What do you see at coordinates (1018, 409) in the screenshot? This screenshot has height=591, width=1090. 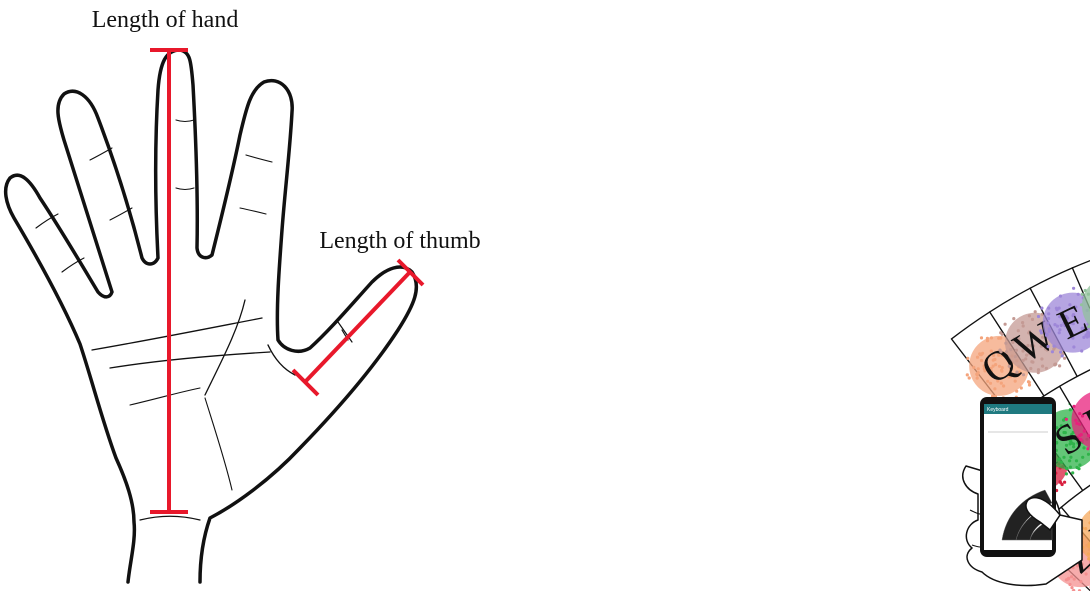 I see `phone-app-bar` at bounding box center [1018, 409].